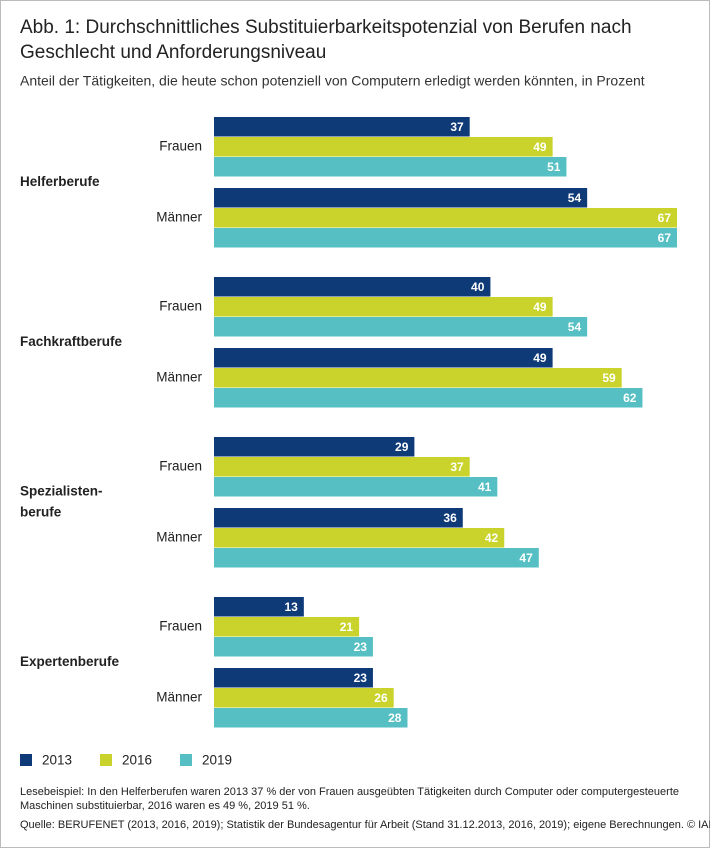 This screenshot has height=848, width=710. What do you see at coordinates (485, 487) in the screenshot?
I see `value-label: 41` at bounding box center [485, 487].